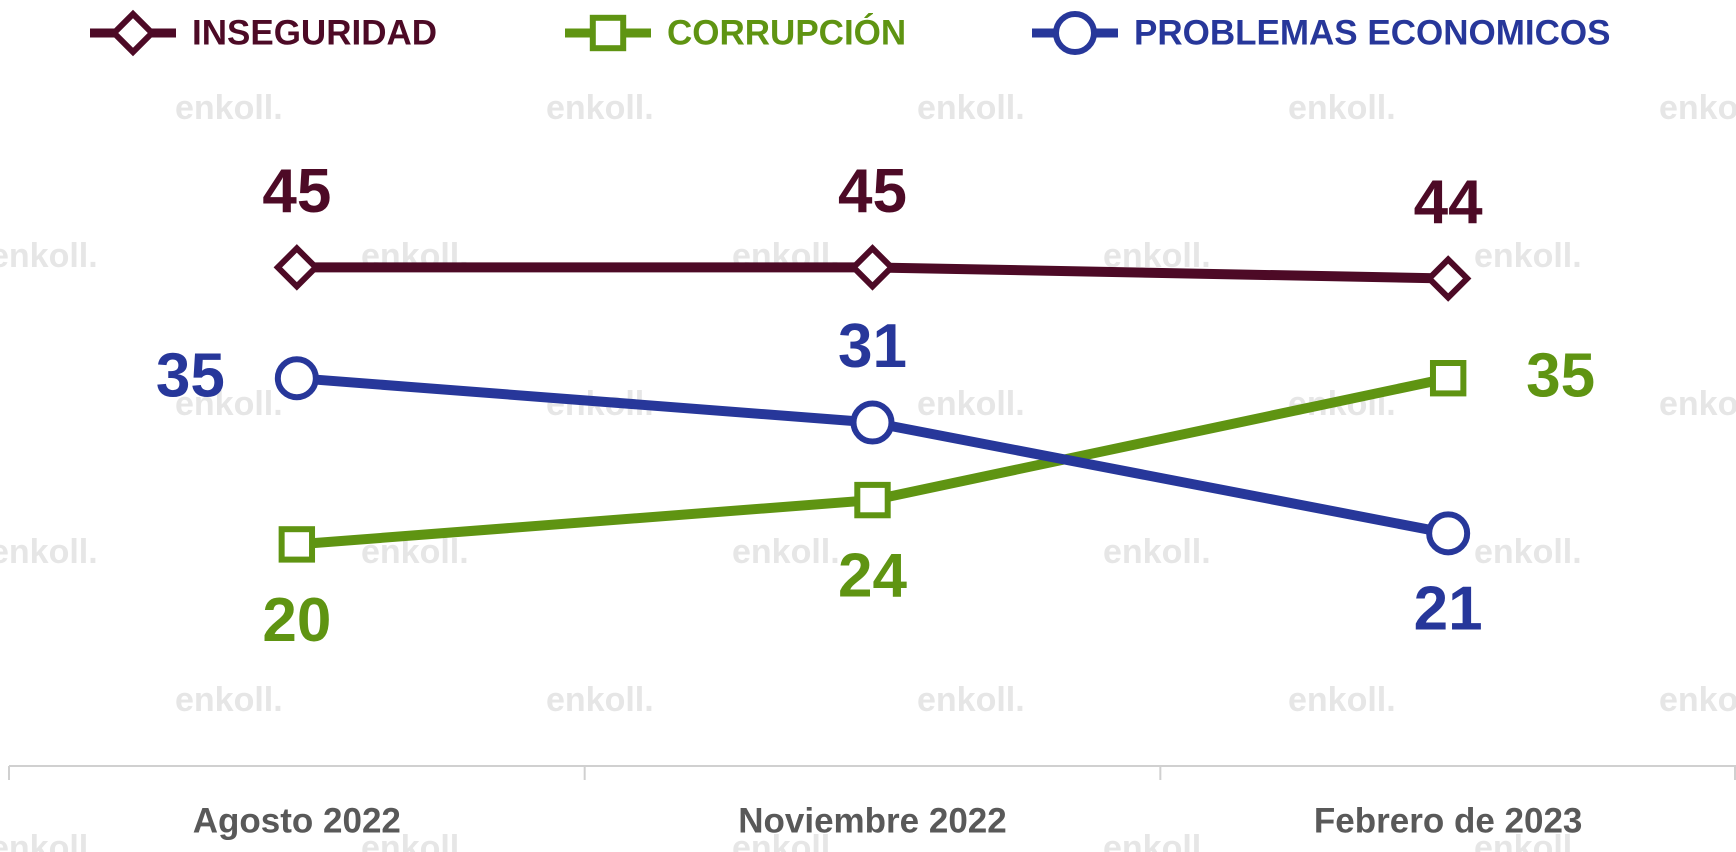  What do you see at coordinates (1448, 820) in the screenshot?
I see `x-tick-label: Febrero de 2023` at bounding box center [1448, 820].